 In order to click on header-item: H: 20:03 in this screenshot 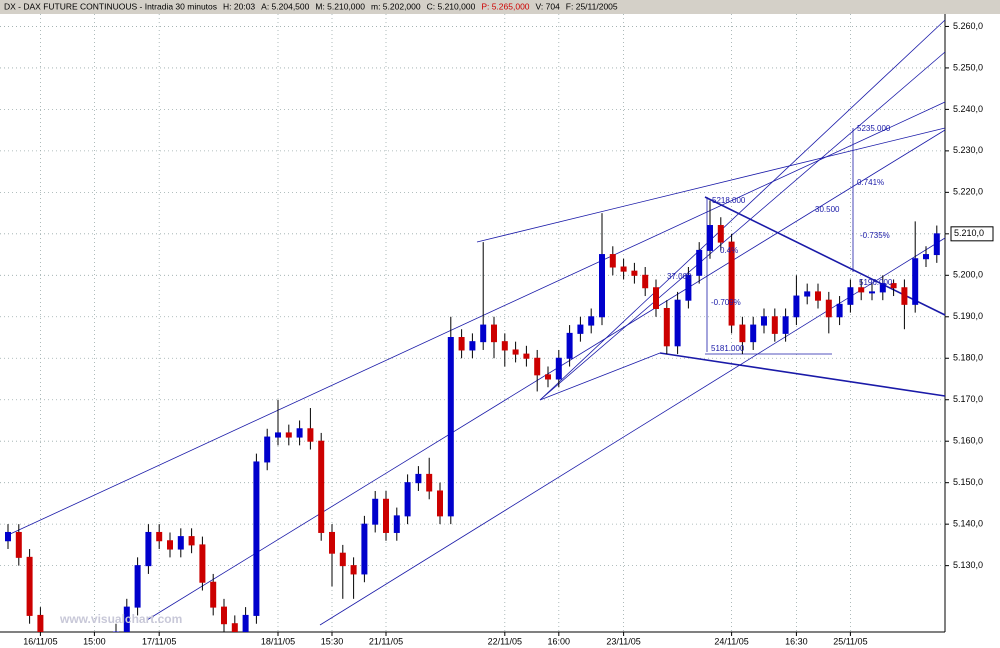, I will do `click(239, 6)`.